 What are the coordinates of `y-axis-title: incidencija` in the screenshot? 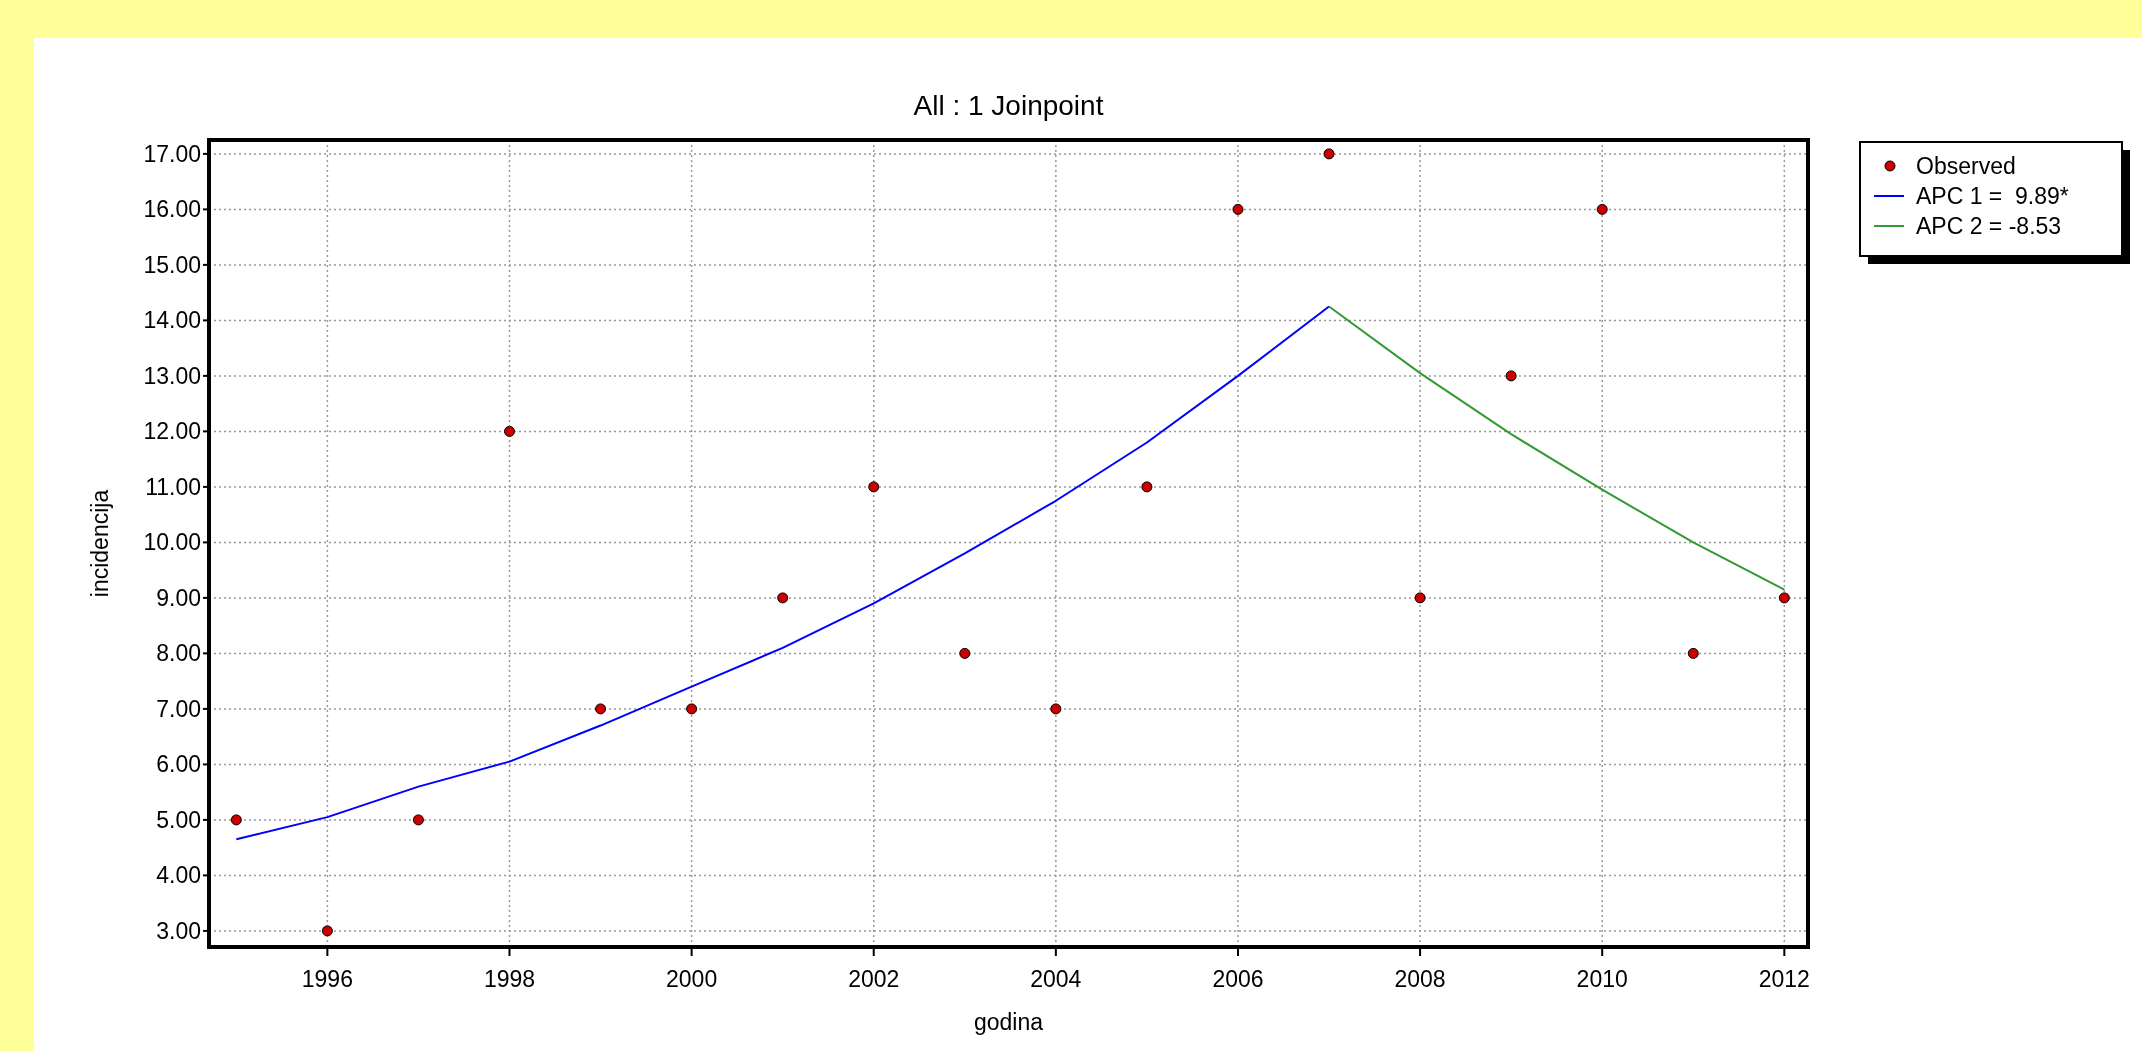 It's located at (100, 543).